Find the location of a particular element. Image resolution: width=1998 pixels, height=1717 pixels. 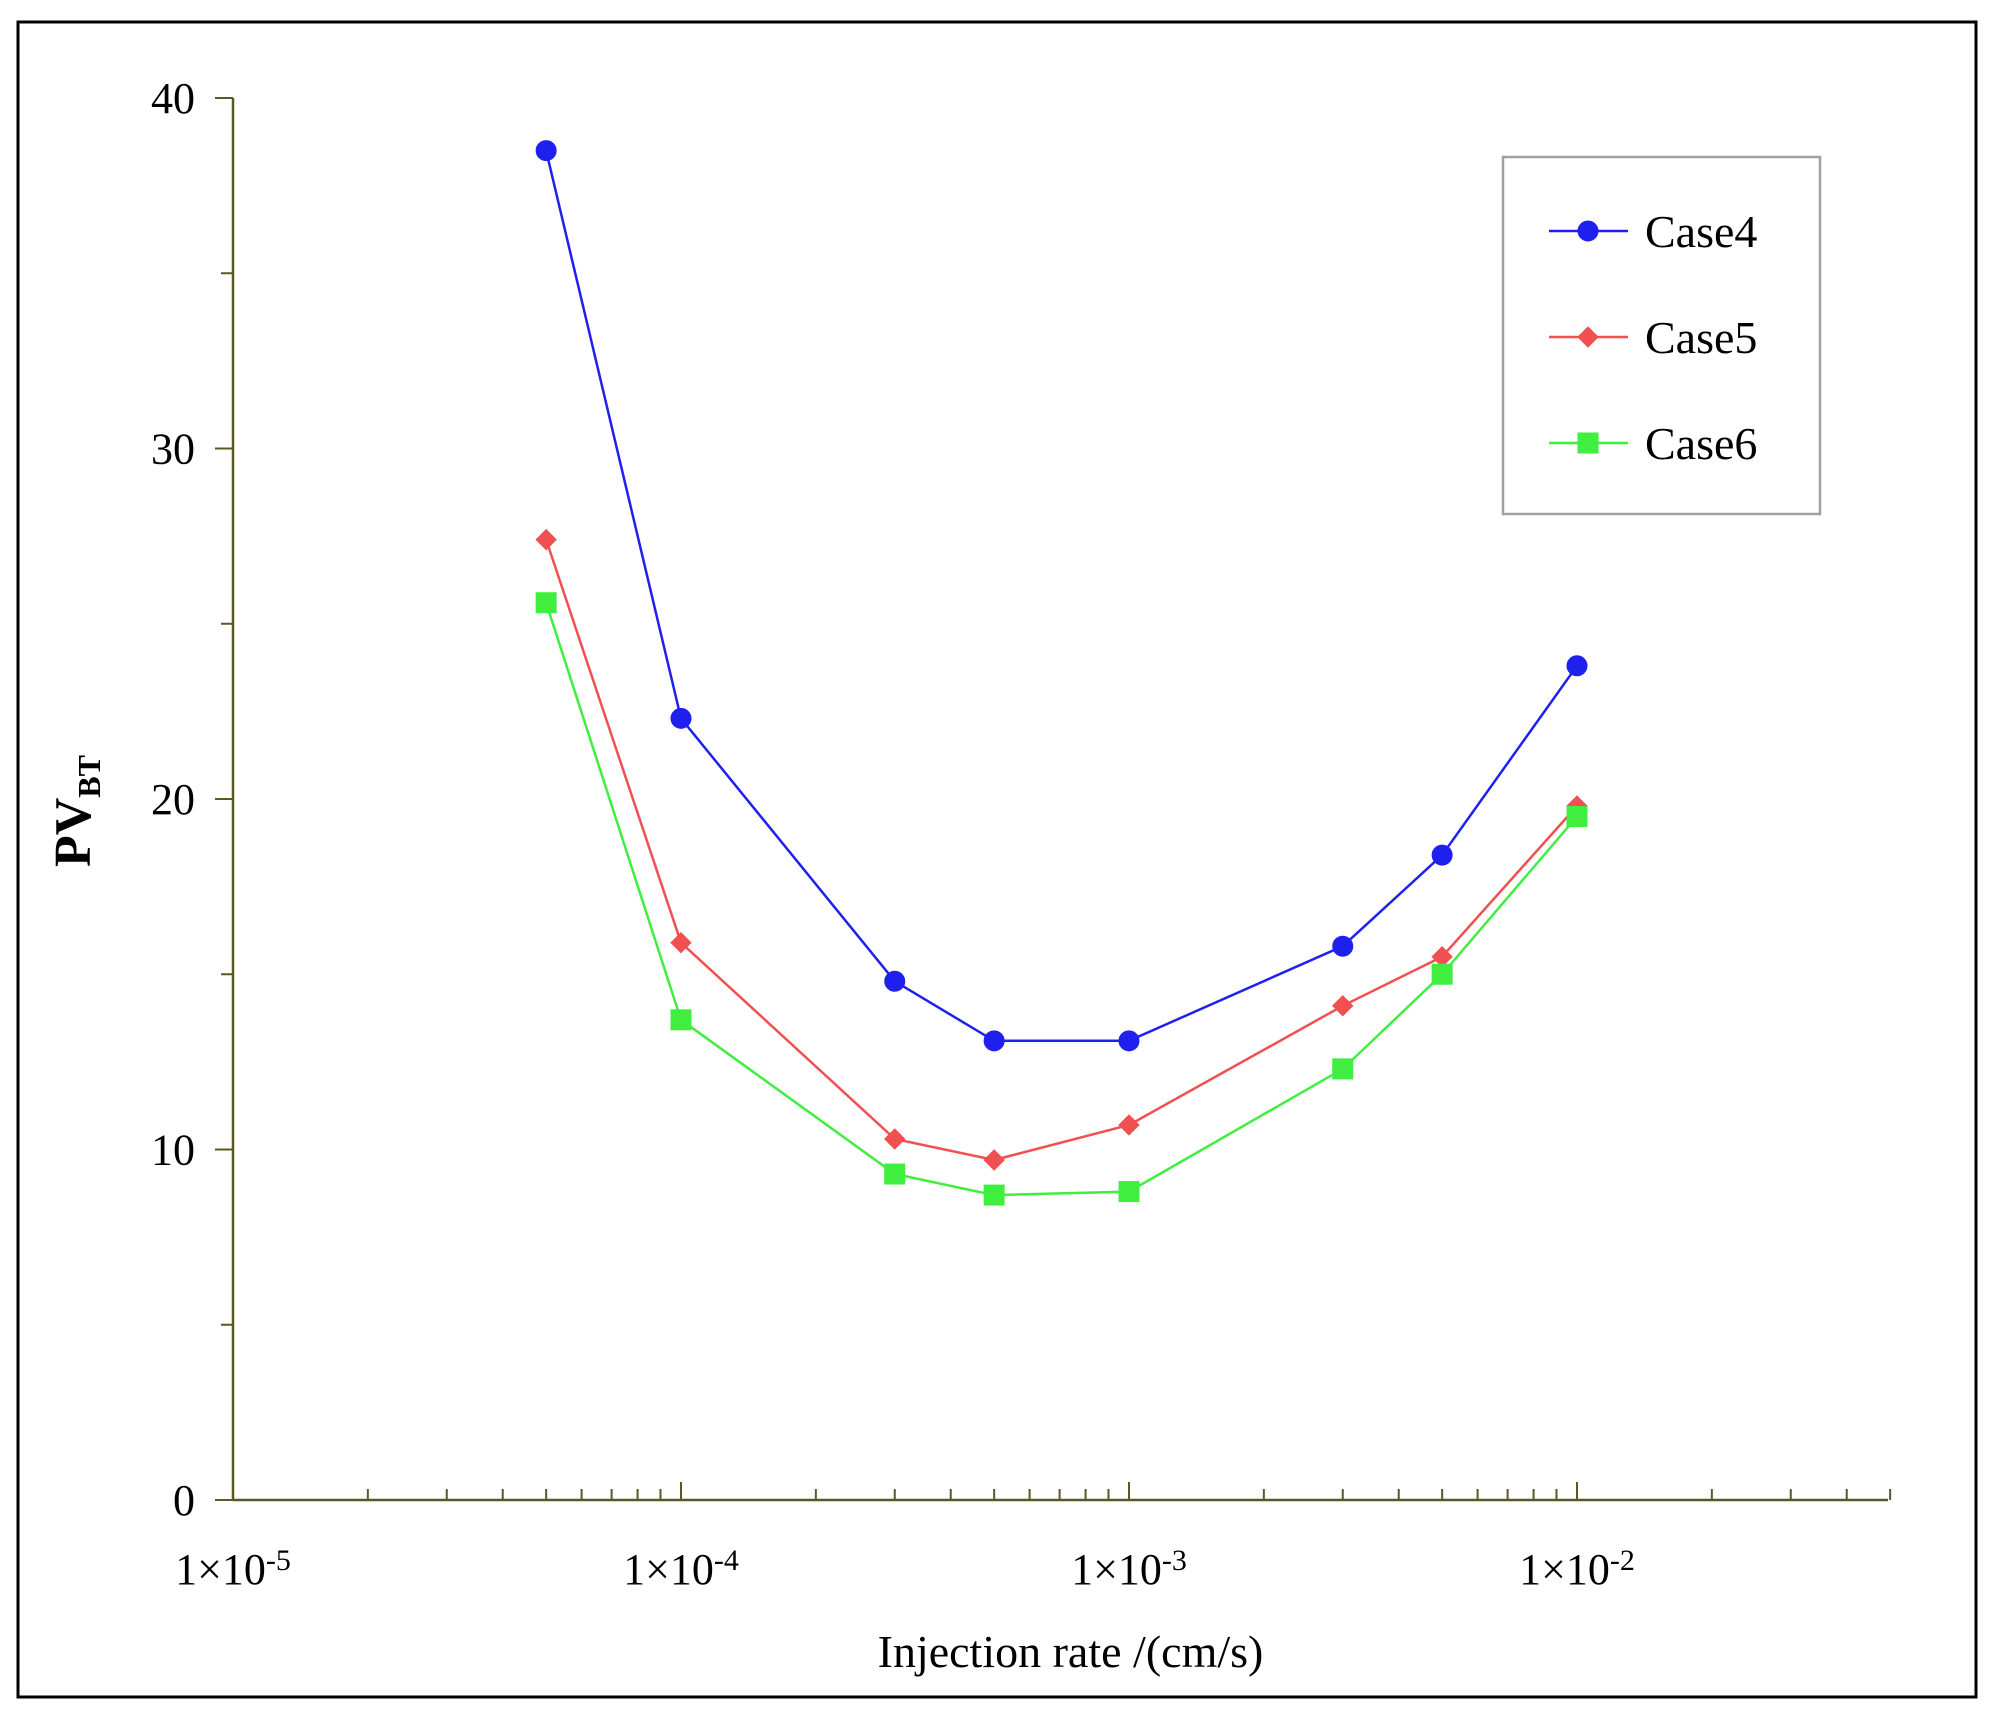

x-tick-label: 1×10⁻⁴ is located at coordinates (681, 1569).